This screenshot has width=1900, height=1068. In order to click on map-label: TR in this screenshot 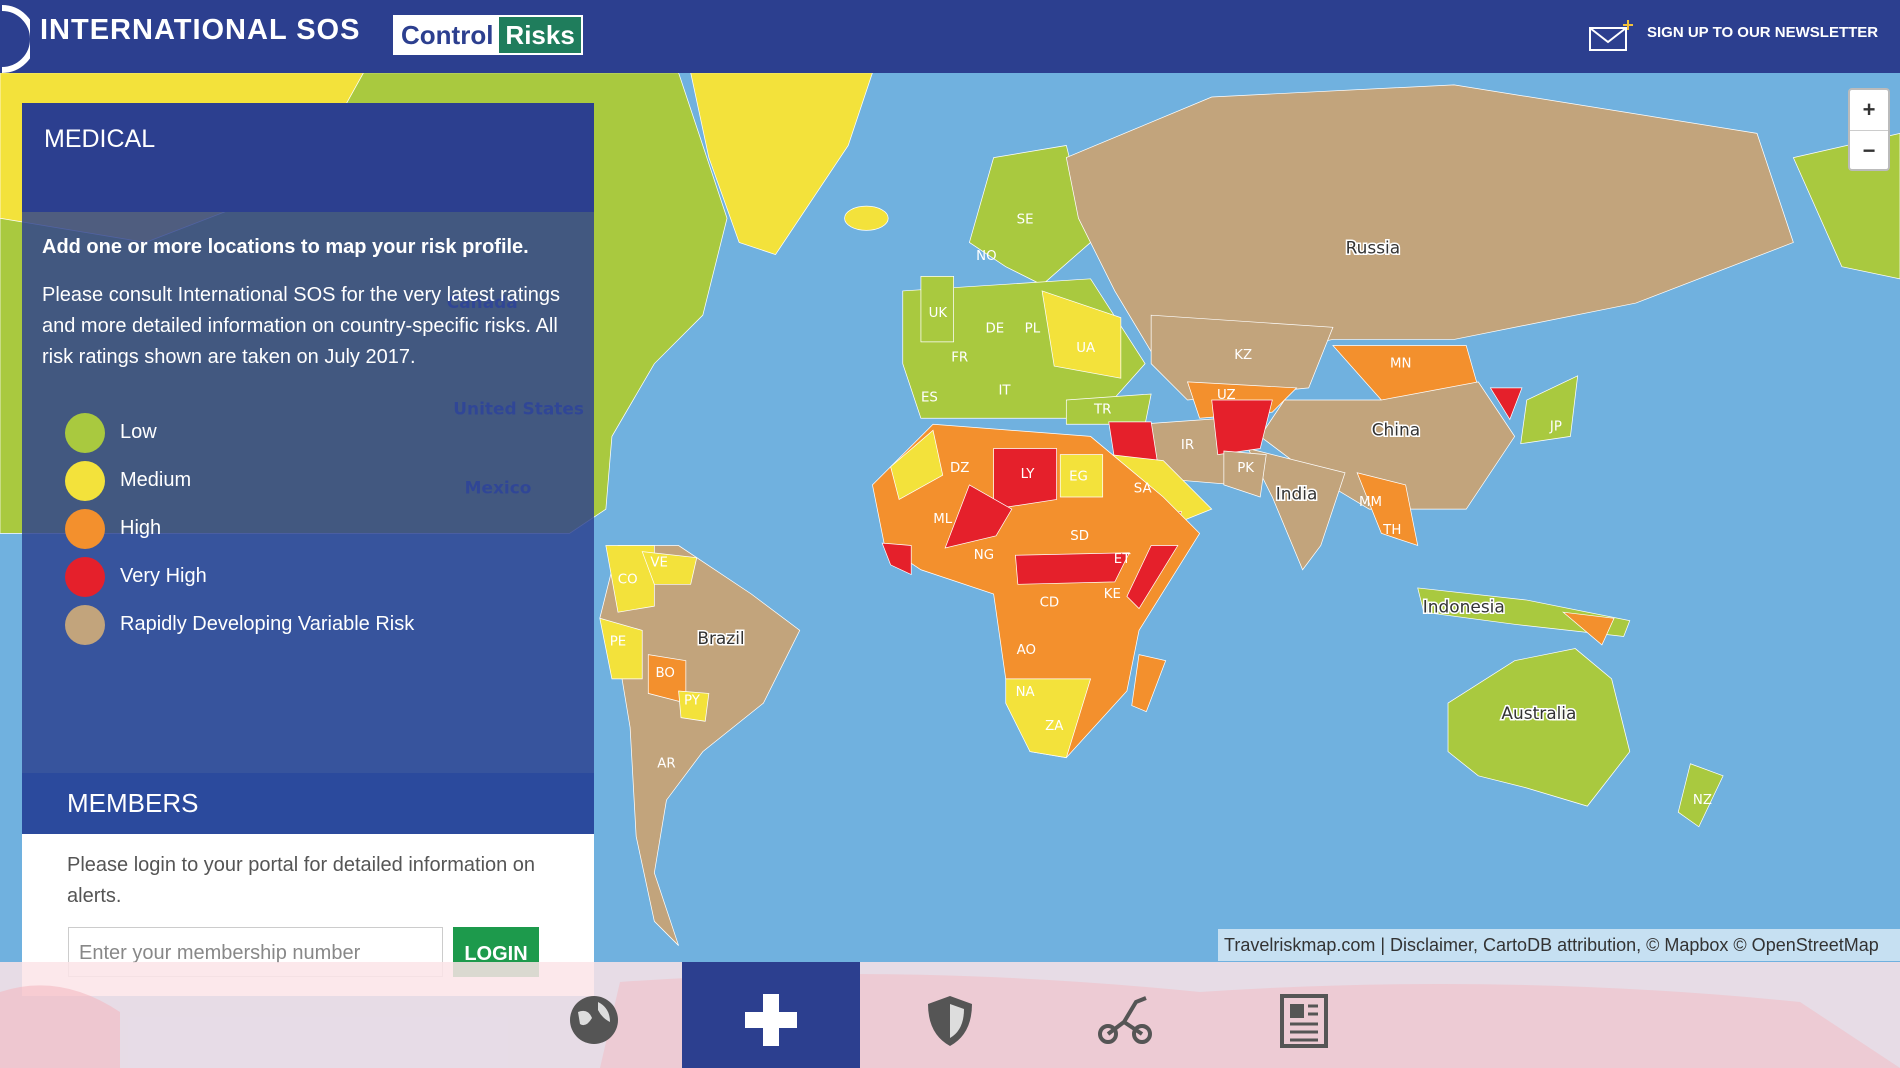, I will do `click(1102, 410)`.